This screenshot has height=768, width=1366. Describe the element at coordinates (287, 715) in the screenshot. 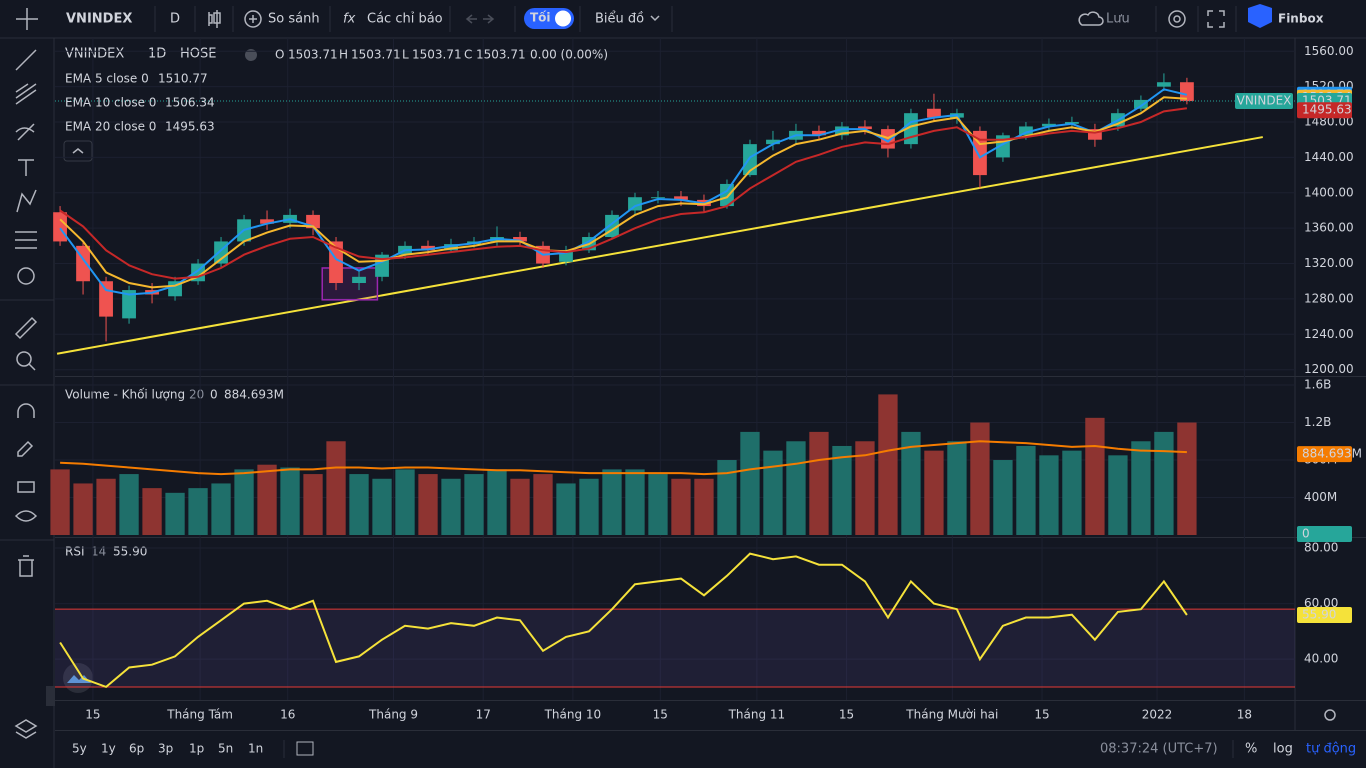

I see `x-tick-label: 16` at that location.